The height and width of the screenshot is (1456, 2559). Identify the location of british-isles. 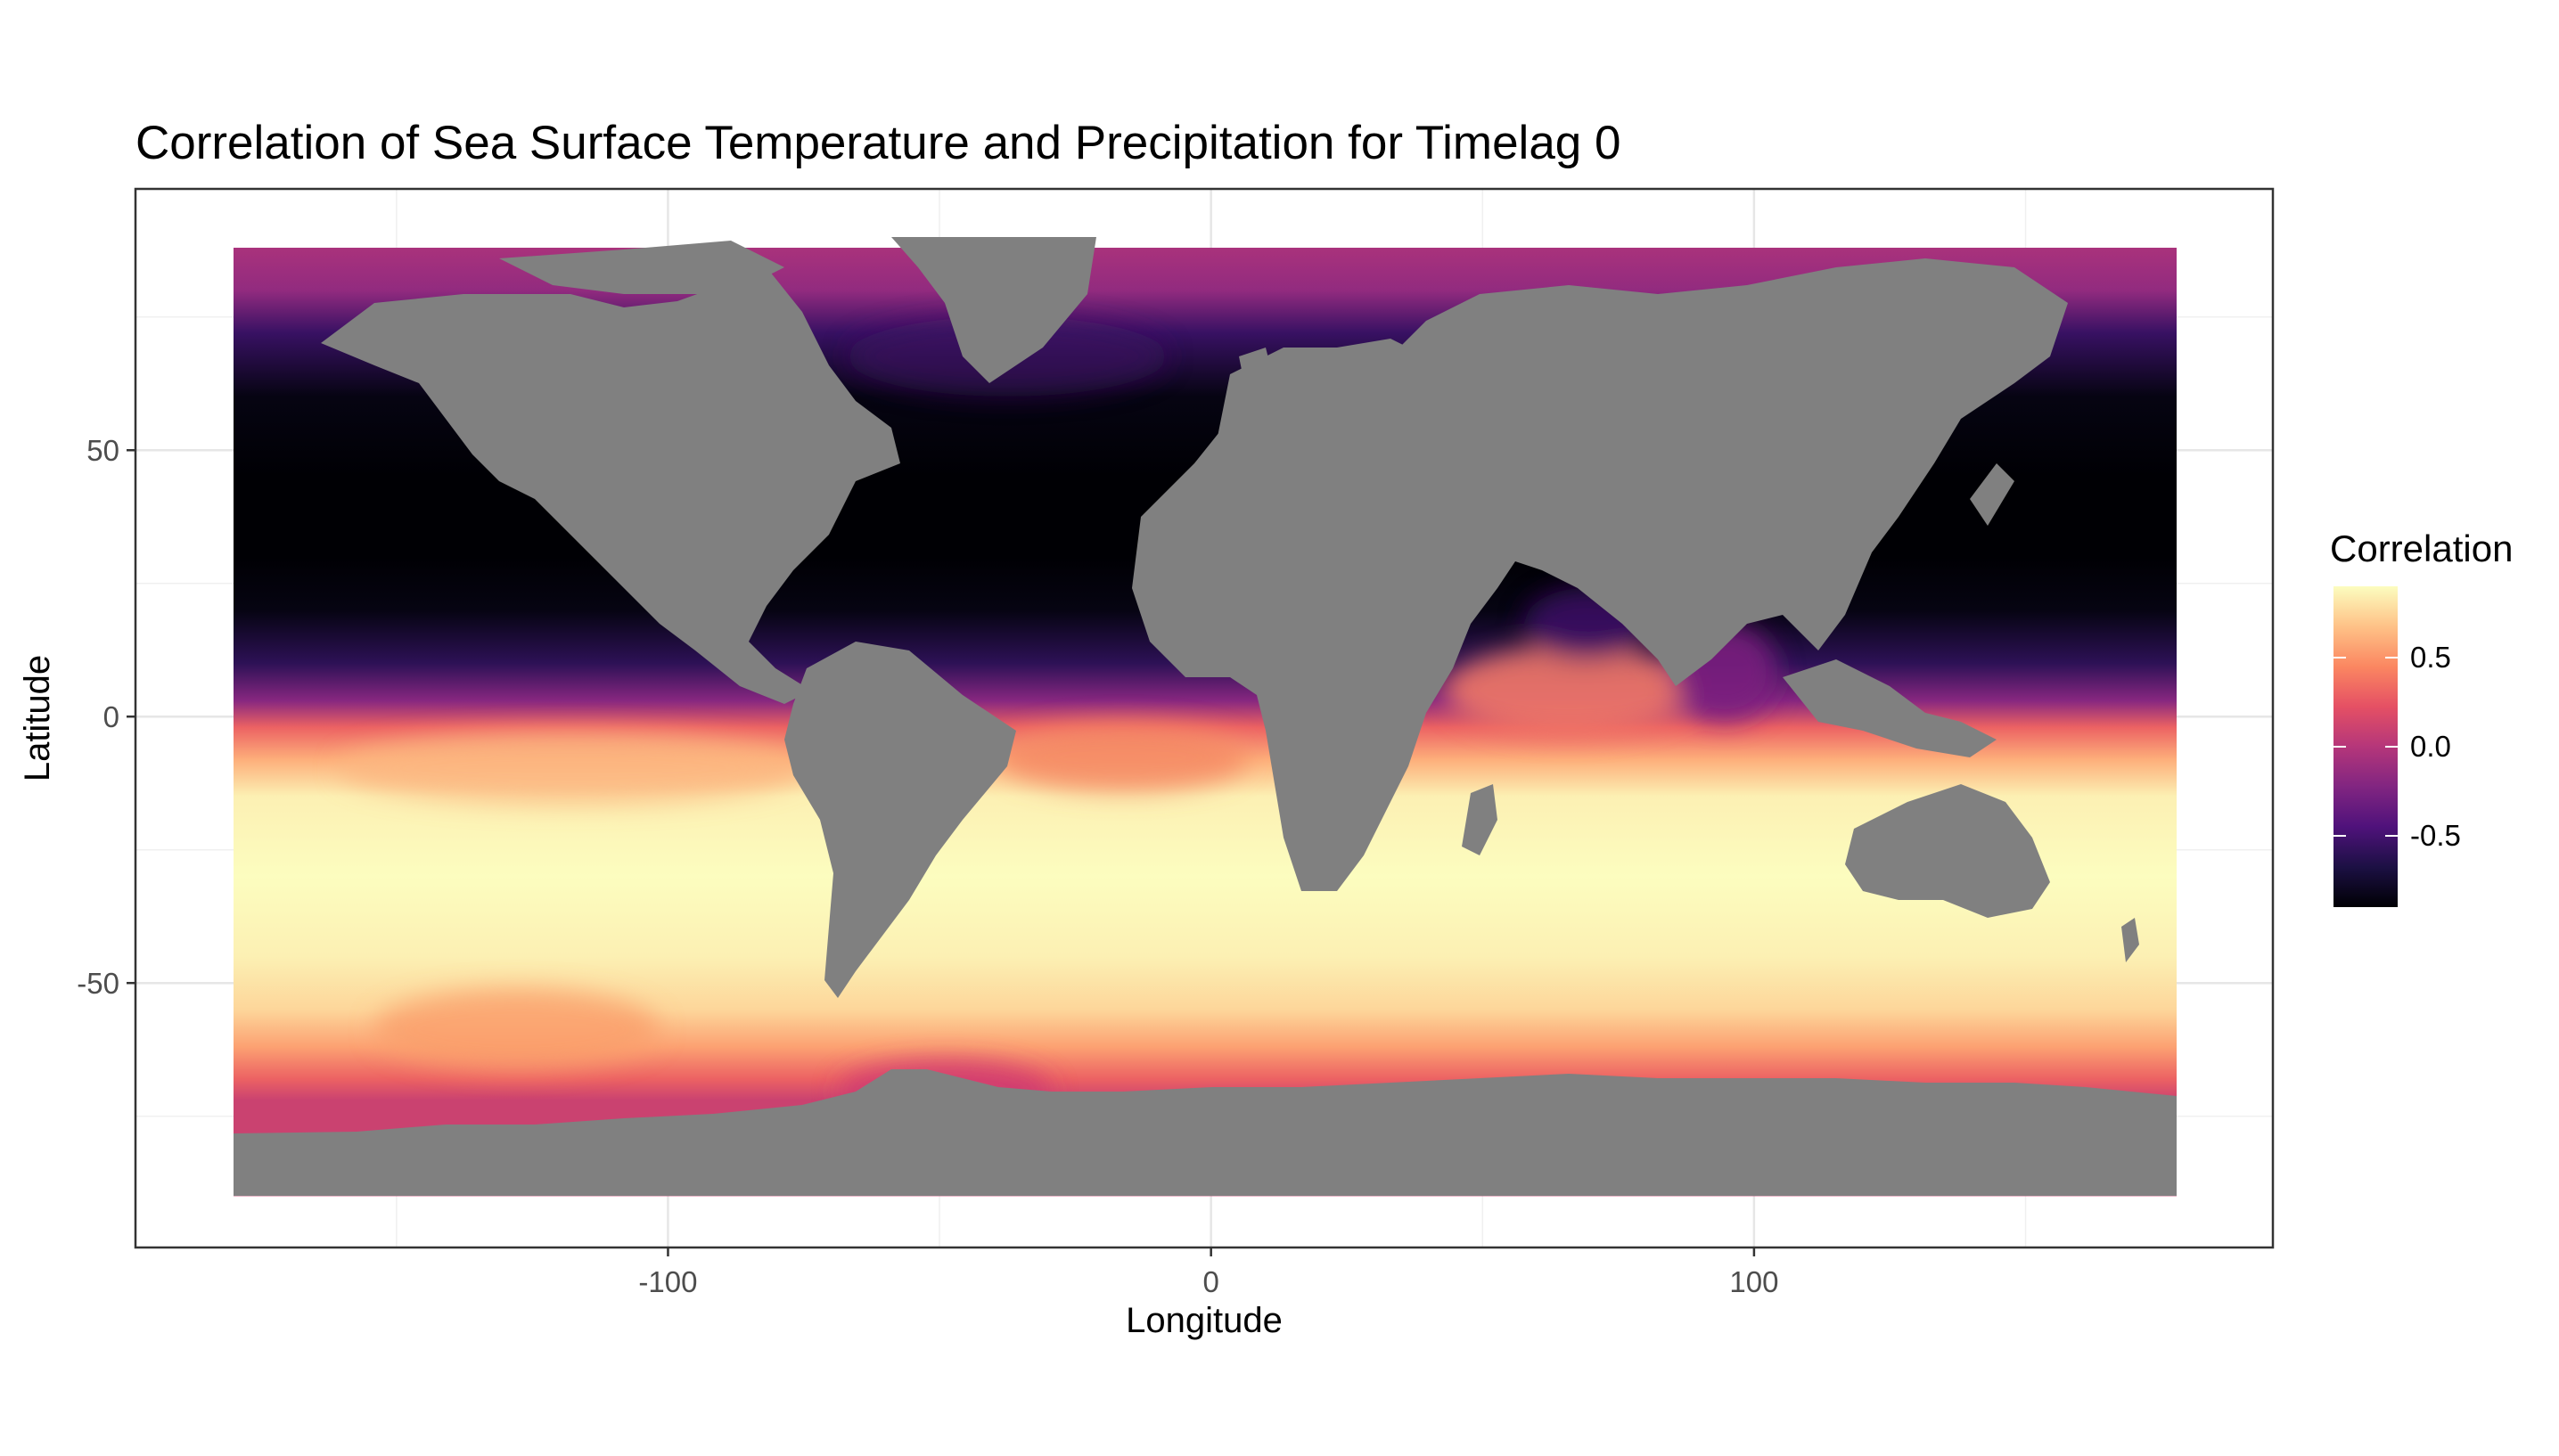
(1257, 375).